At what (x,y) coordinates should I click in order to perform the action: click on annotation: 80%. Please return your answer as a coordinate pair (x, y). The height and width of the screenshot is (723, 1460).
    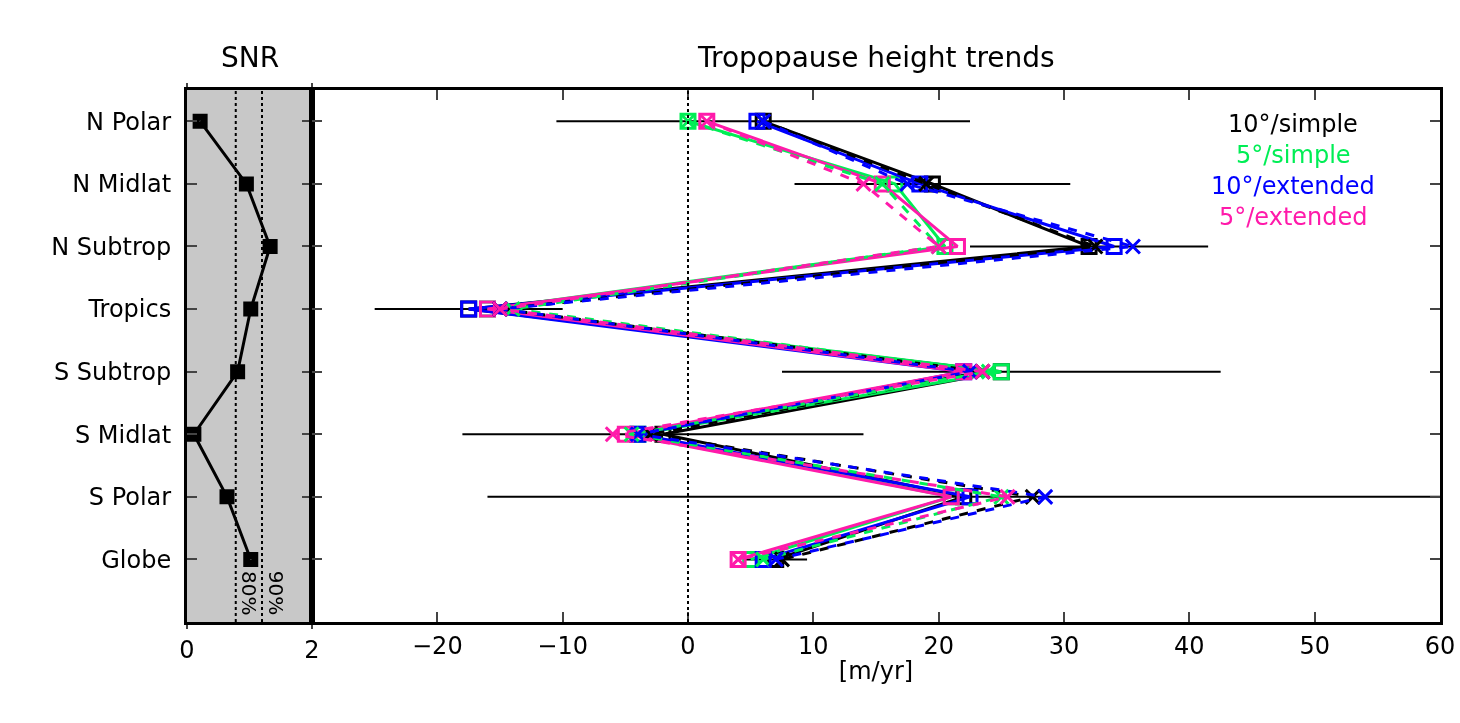
    Looking at the image, I should click on (249, 593).